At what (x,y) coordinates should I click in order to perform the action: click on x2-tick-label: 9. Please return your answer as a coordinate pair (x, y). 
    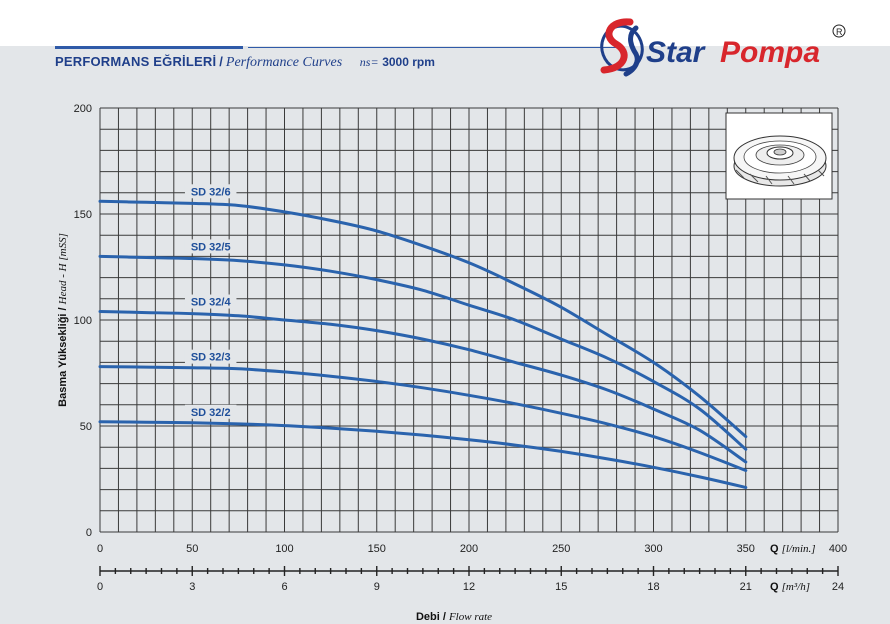
    Looking at the image, I should click on (377, 587).